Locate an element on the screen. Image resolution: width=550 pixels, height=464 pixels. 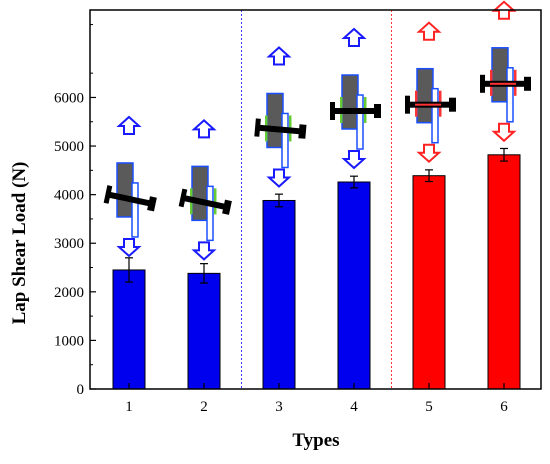
x-tick-label: 1 is located at coordinates (129, 407).